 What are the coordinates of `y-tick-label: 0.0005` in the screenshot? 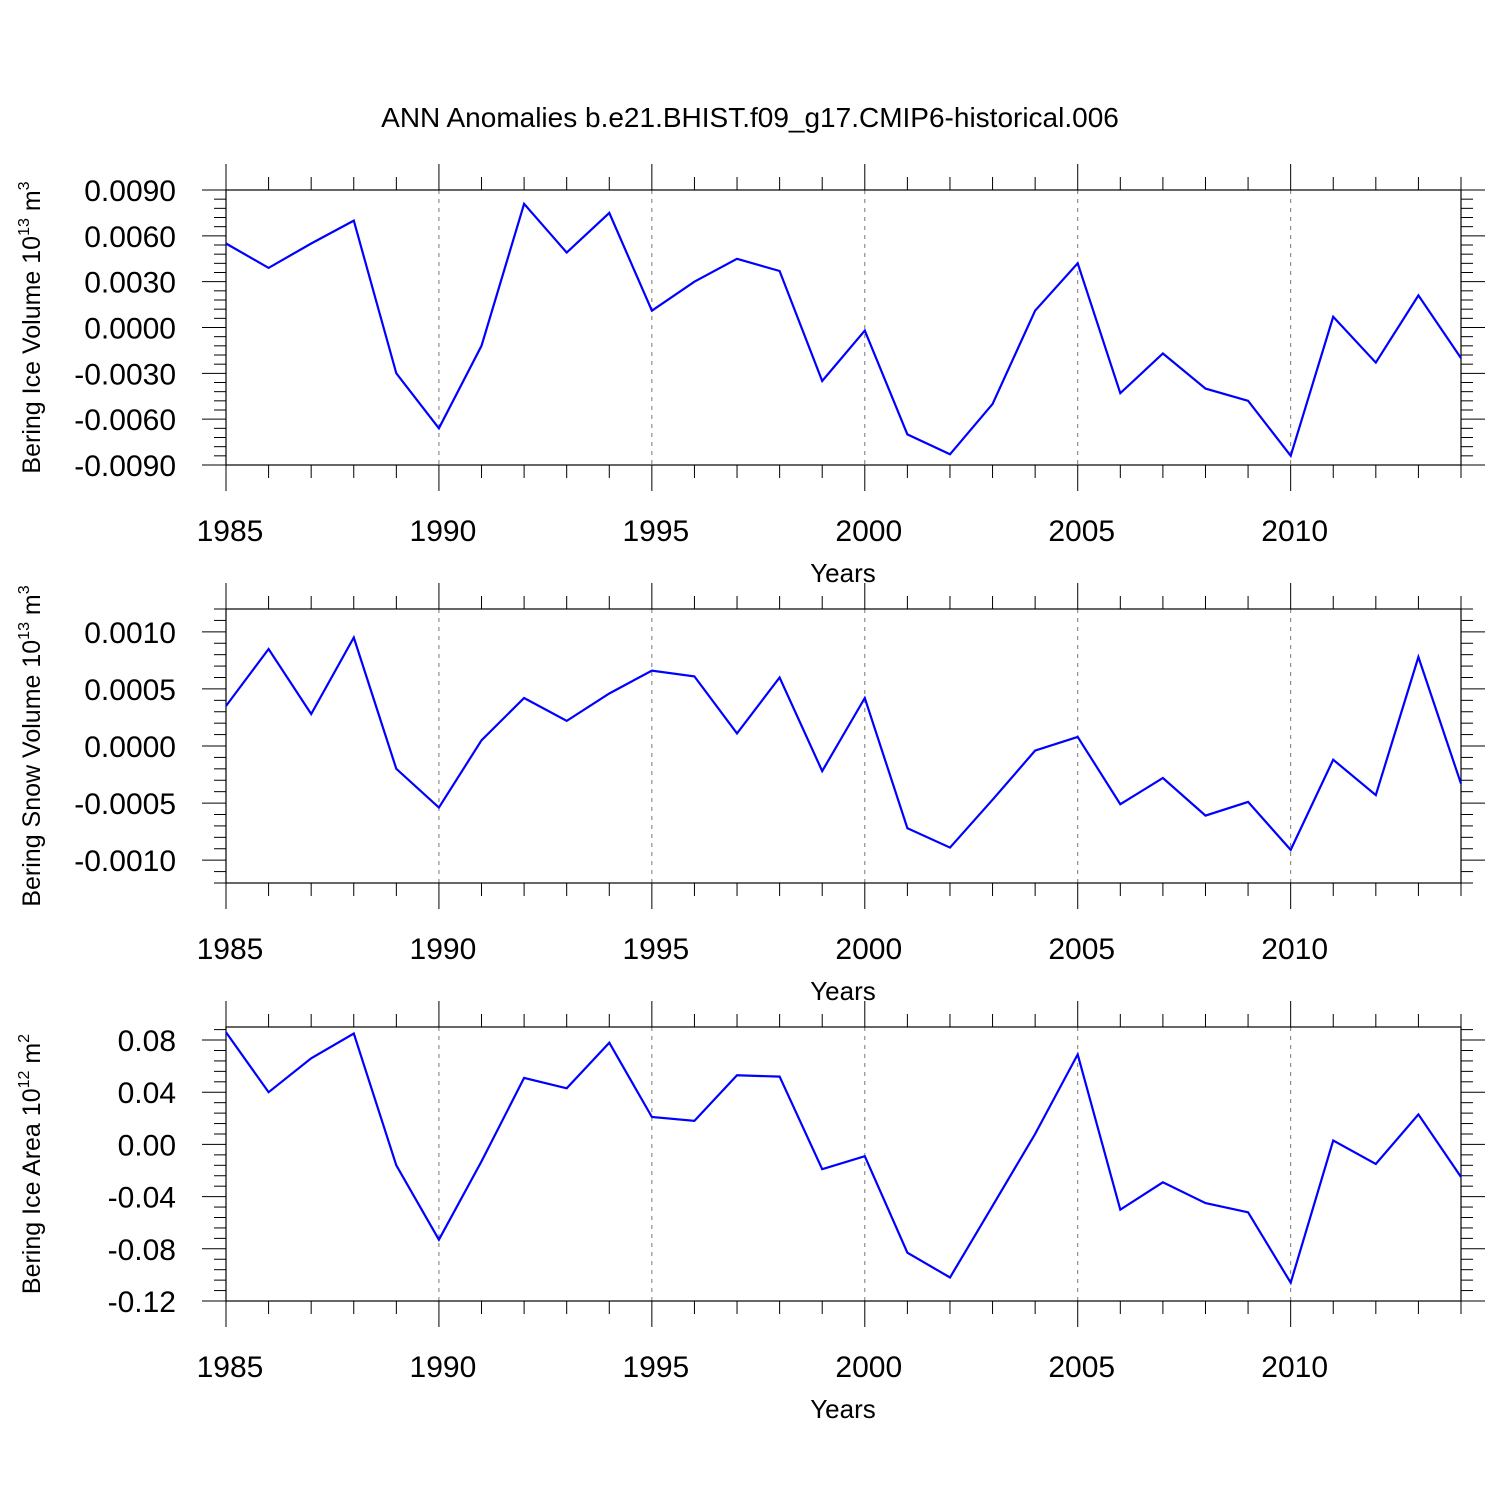 It's located at (130, 690).